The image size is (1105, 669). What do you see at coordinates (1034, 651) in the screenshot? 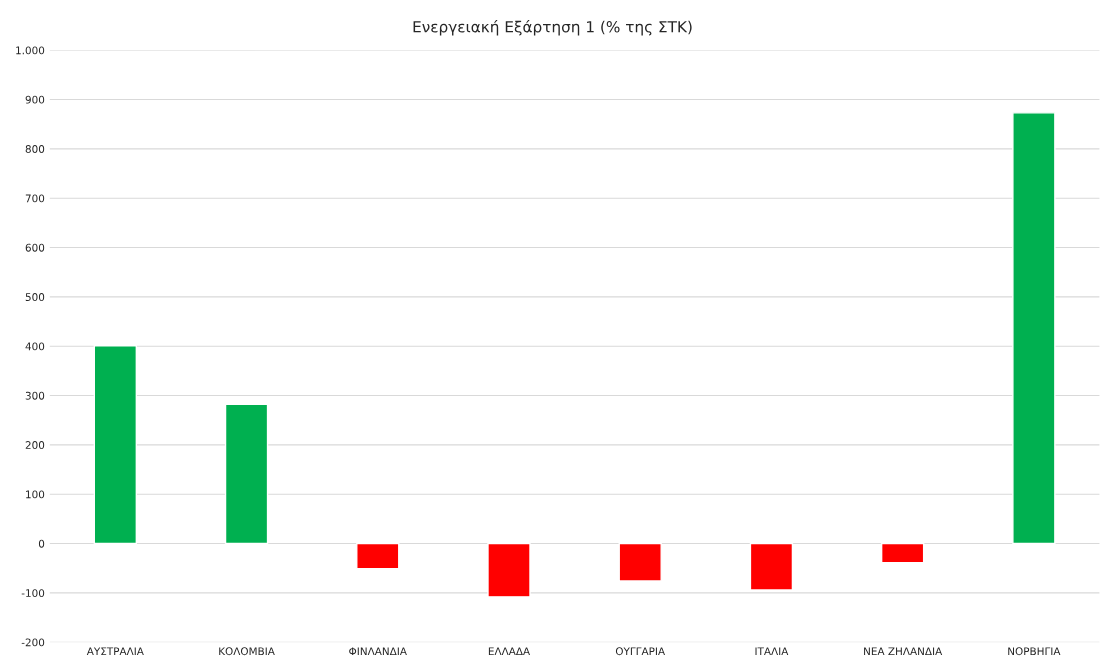
I see `x-tick-label: ΝΟΡΒΗΓΙΑ` at bounding box center [1034, 651].